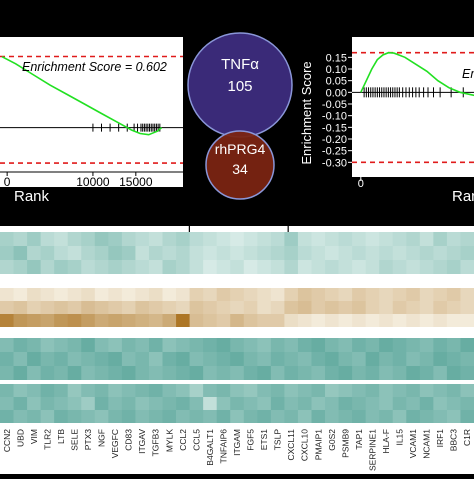 This screenshot has width=474, height=479. What do you see at coordinates (196, 294) in the screenshot?
I see `heatmap-cell-b1-r0-c14` at bounding box center [196, 294].